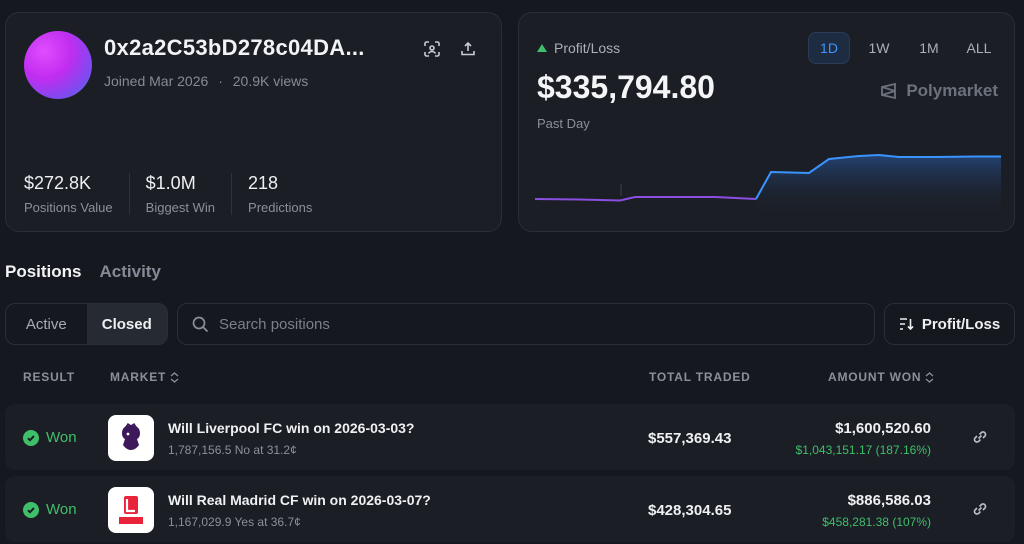  I want to click on chart-line-after, so click(878, 176).